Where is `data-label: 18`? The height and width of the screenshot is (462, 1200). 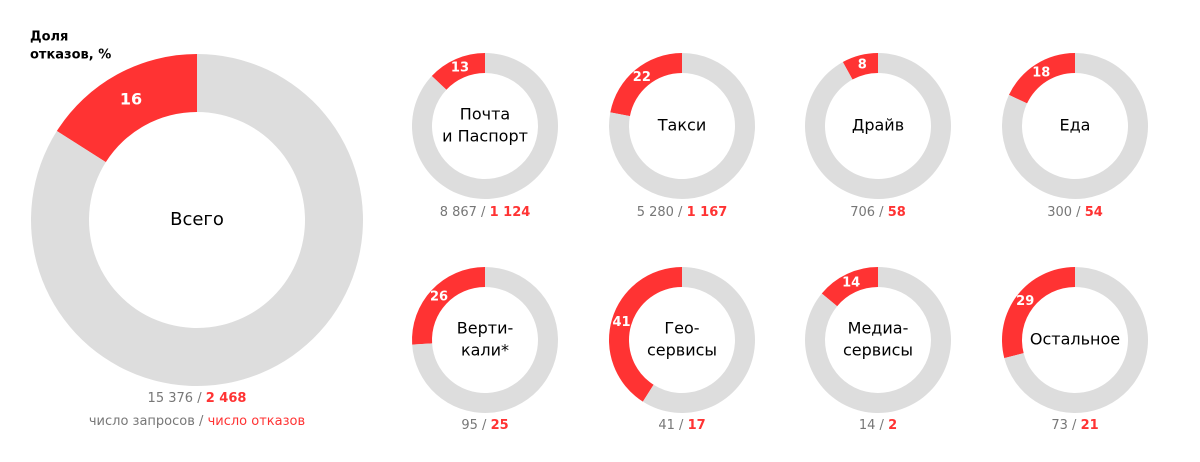 data-label: 18 is located at coordinates (1041, 72).